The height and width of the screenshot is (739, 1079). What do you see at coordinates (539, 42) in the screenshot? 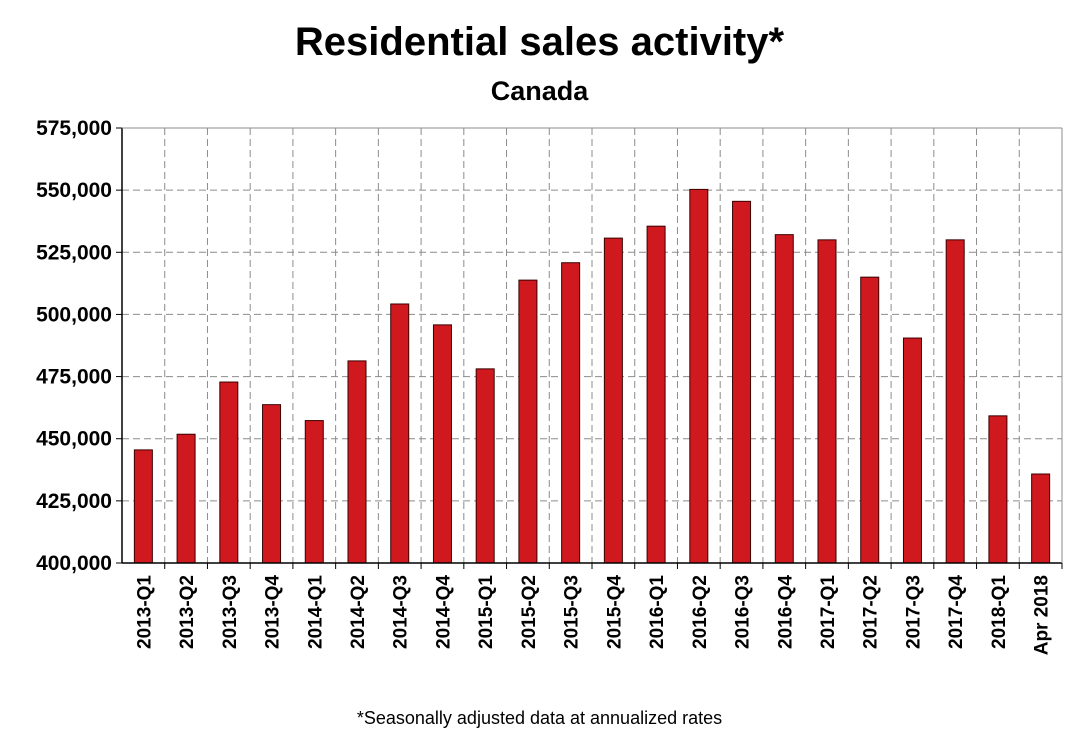
I see `chart-title: Residential sales activity*` at bounding box center [539, 42].